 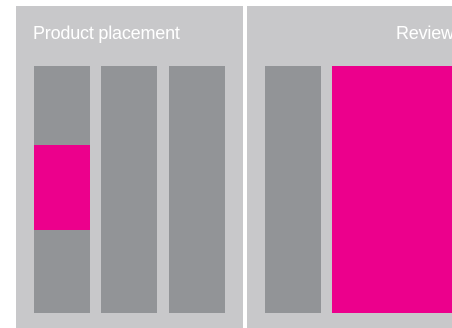 I want to click on placement-highlight-block, so click(x=62, y=187).